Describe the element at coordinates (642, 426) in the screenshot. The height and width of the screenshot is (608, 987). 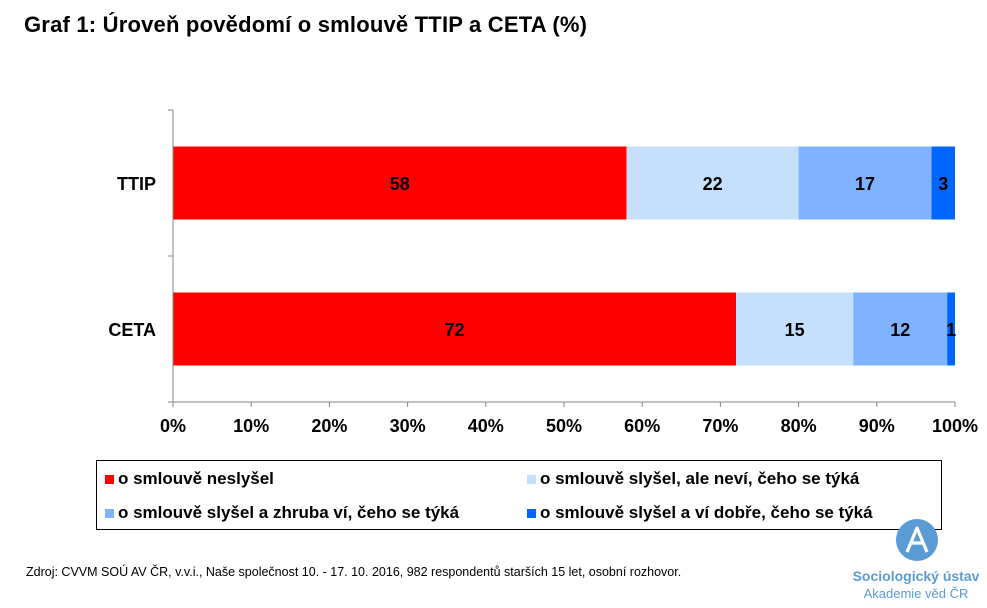
I see `x-tick-label: 60%` at that location.